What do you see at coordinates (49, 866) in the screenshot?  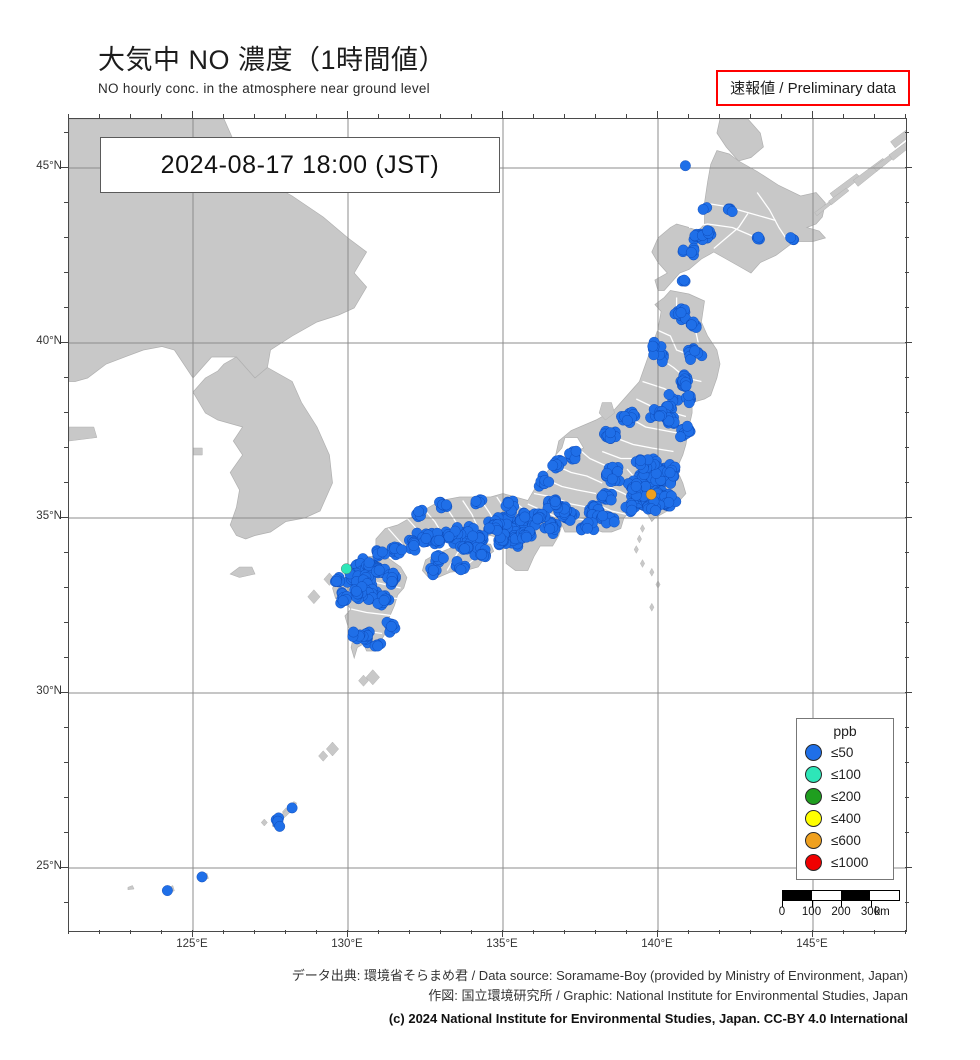 I see `y-axis-tick-25: 25°N` at bounding box center [49, 866].